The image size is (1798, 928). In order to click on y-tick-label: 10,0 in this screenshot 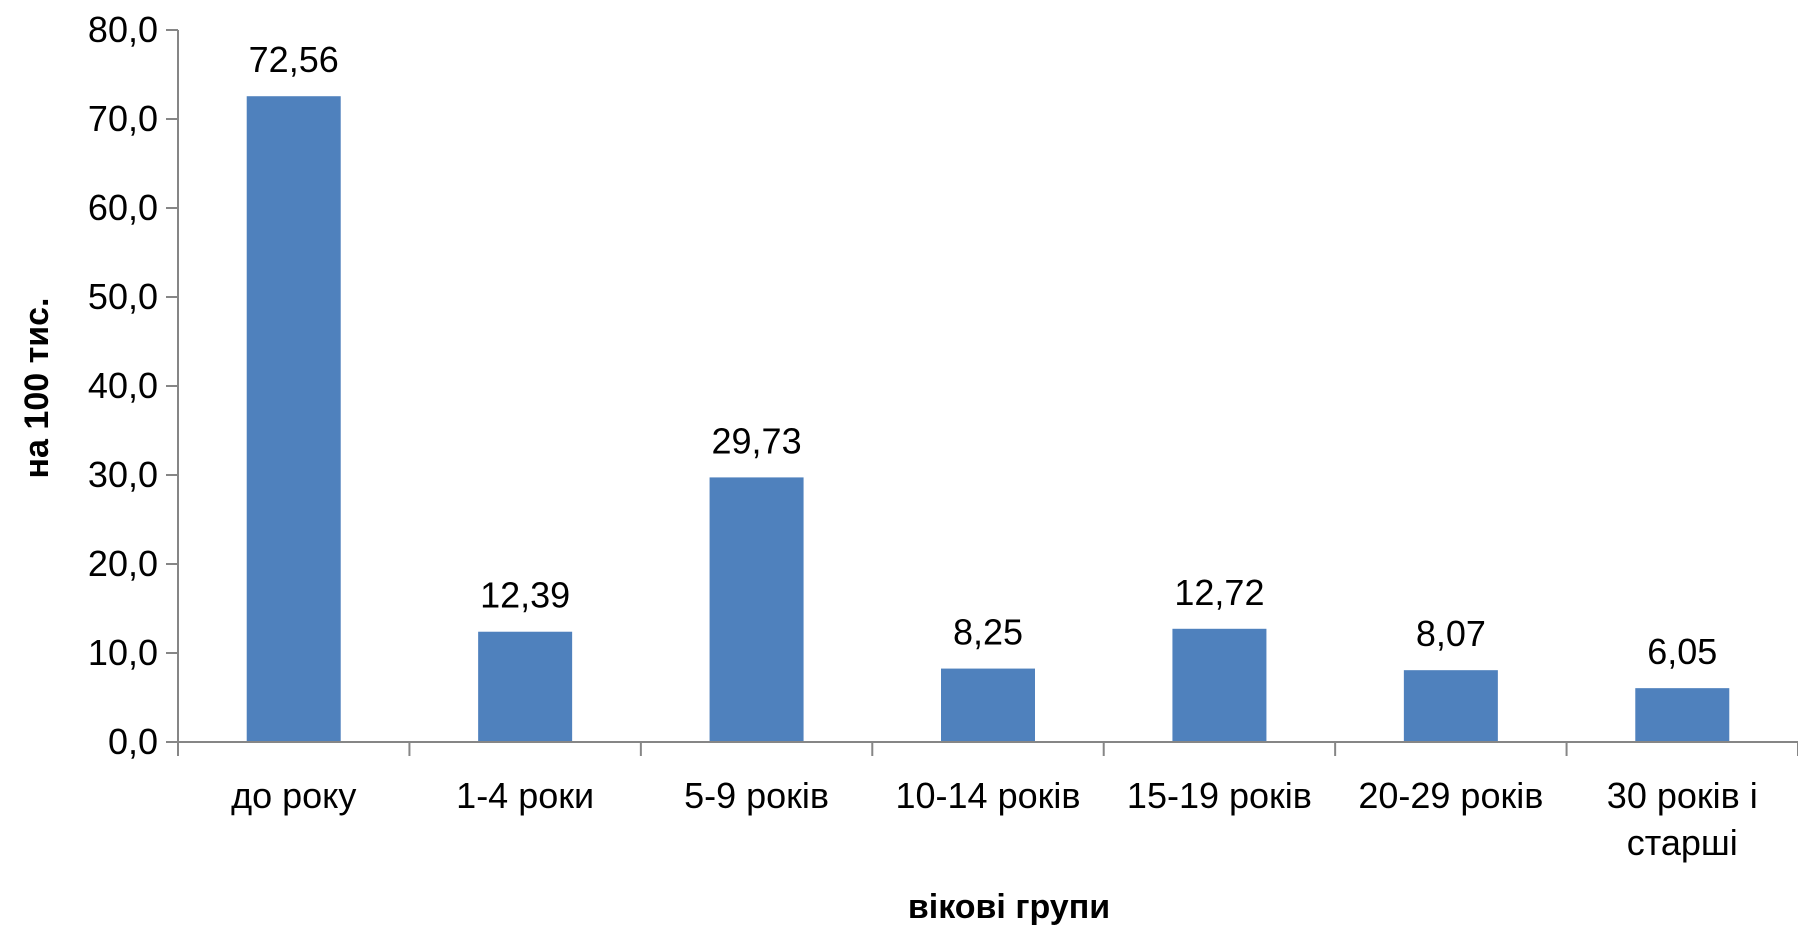, I will do `click(123, 652)`.